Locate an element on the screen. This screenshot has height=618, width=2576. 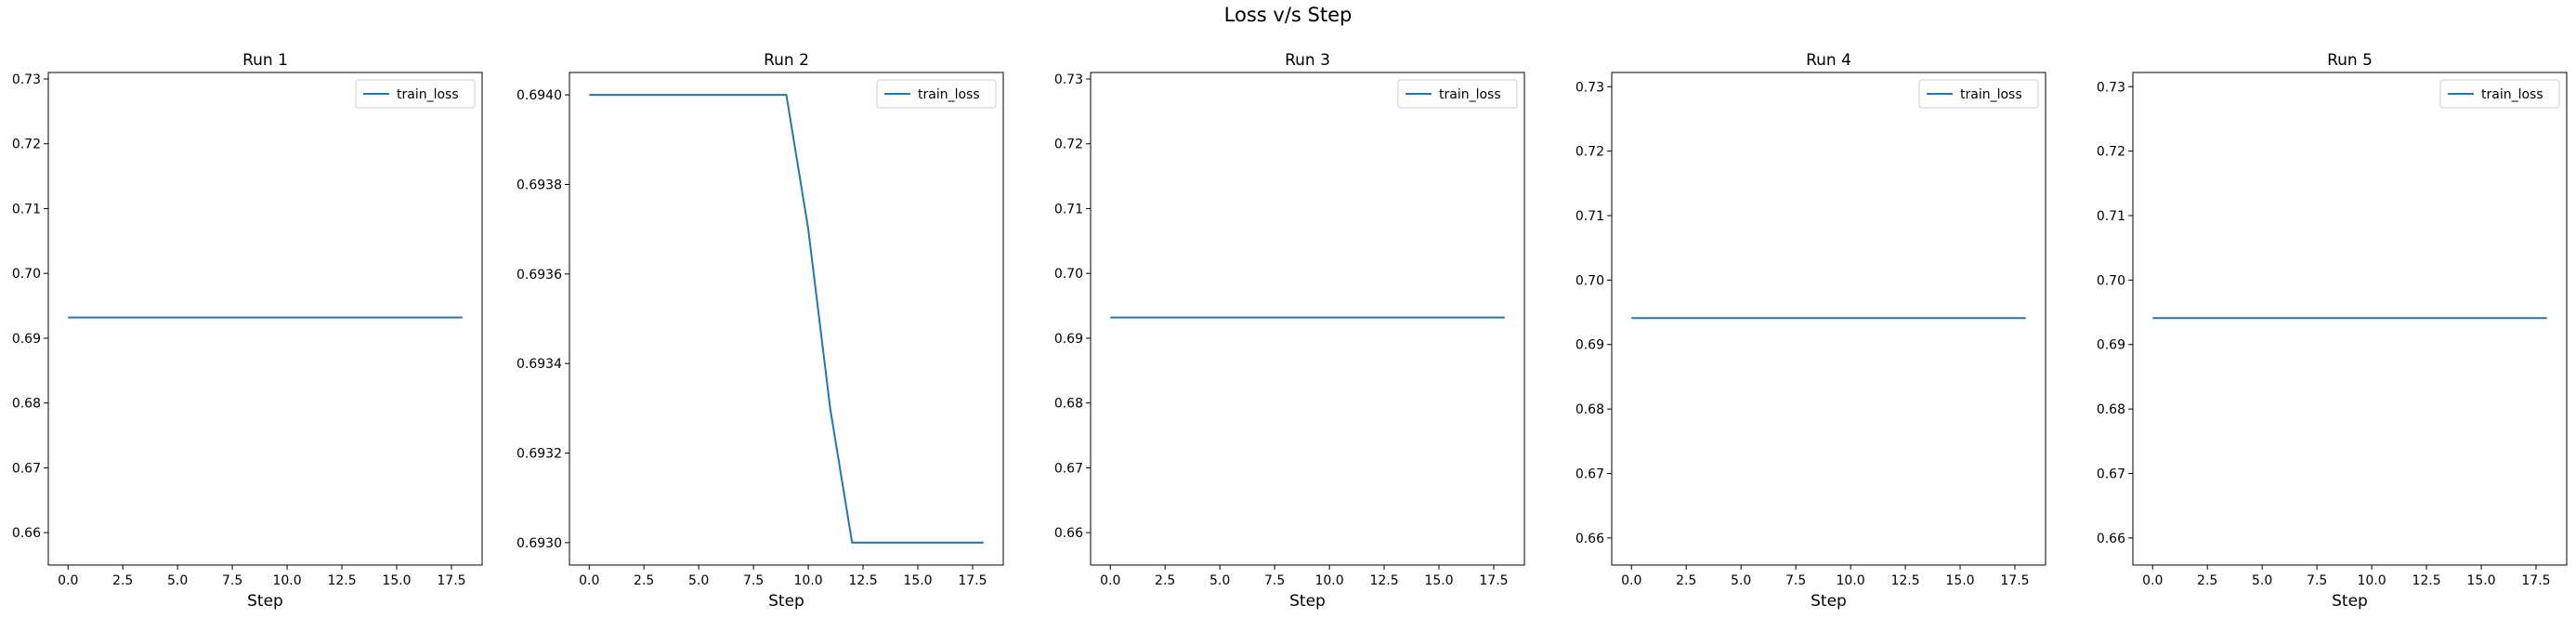
series-line-train-loss is located at coordinates (786, 319).